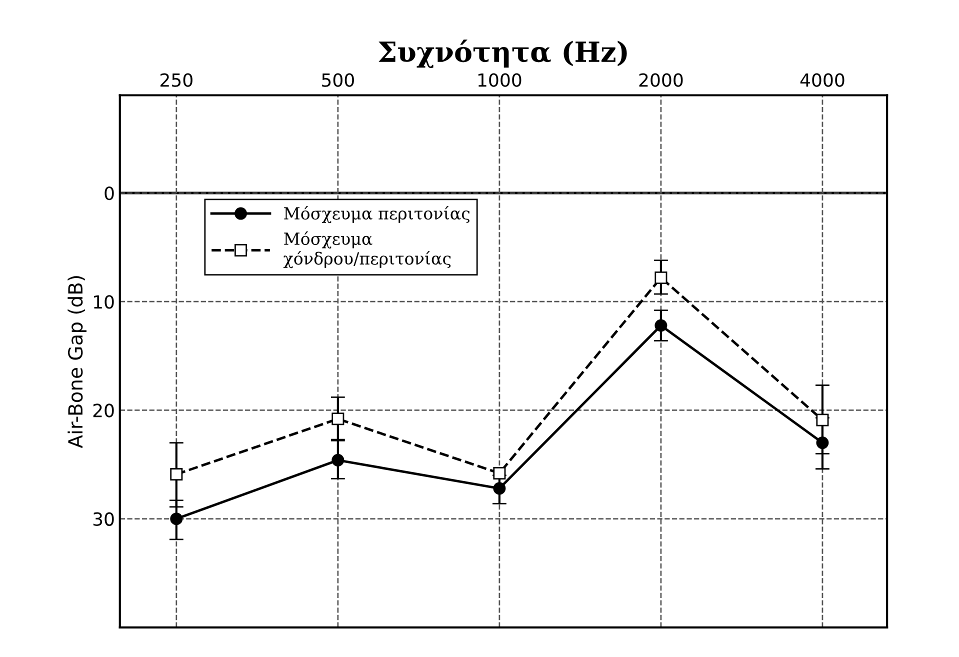  What do you see at coordinates (338, 80) in the screenshot?
I see `x-tick-label: 500` at bounding box center [338, 80].